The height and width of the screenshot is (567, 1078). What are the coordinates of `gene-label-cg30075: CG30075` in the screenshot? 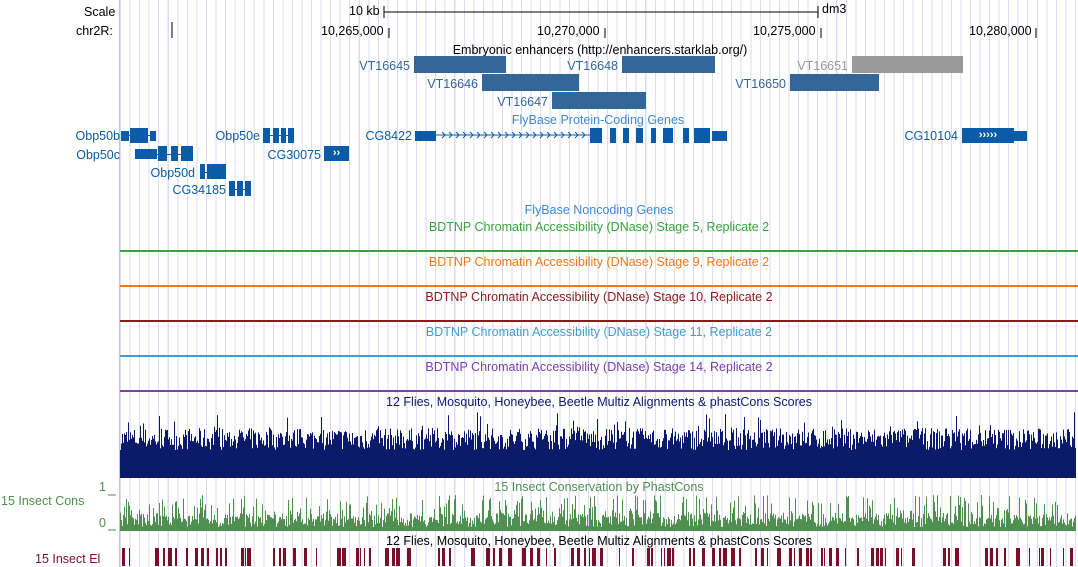 It's located at (294, 155).